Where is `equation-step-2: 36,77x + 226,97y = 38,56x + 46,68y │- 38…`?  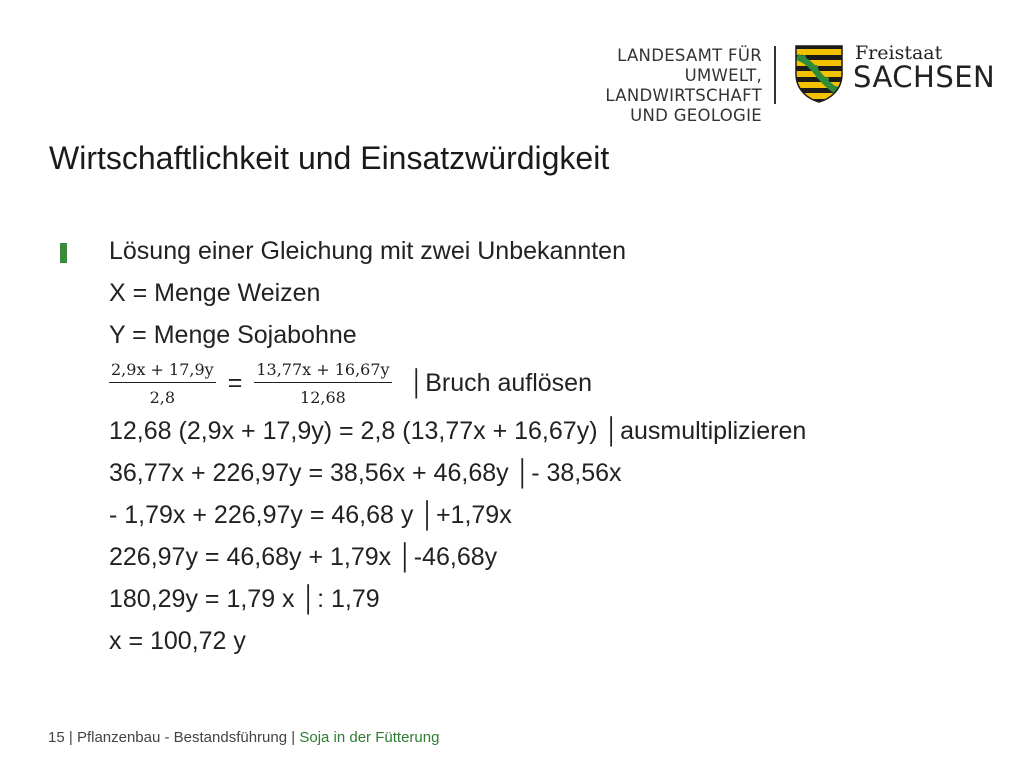
equation-step-2: 36,77x + 226,97y = 38,56x + 46,68y │- 38… is located at coordinates (365, 473).